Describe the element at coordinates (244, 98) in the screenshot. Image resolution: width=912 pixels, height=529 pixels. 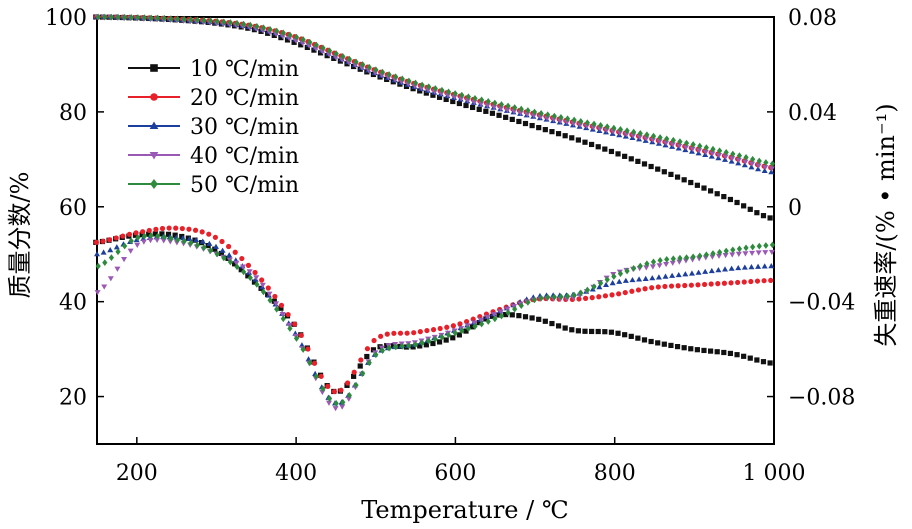
I see `legend-label: 20 ℃/min` at that location.